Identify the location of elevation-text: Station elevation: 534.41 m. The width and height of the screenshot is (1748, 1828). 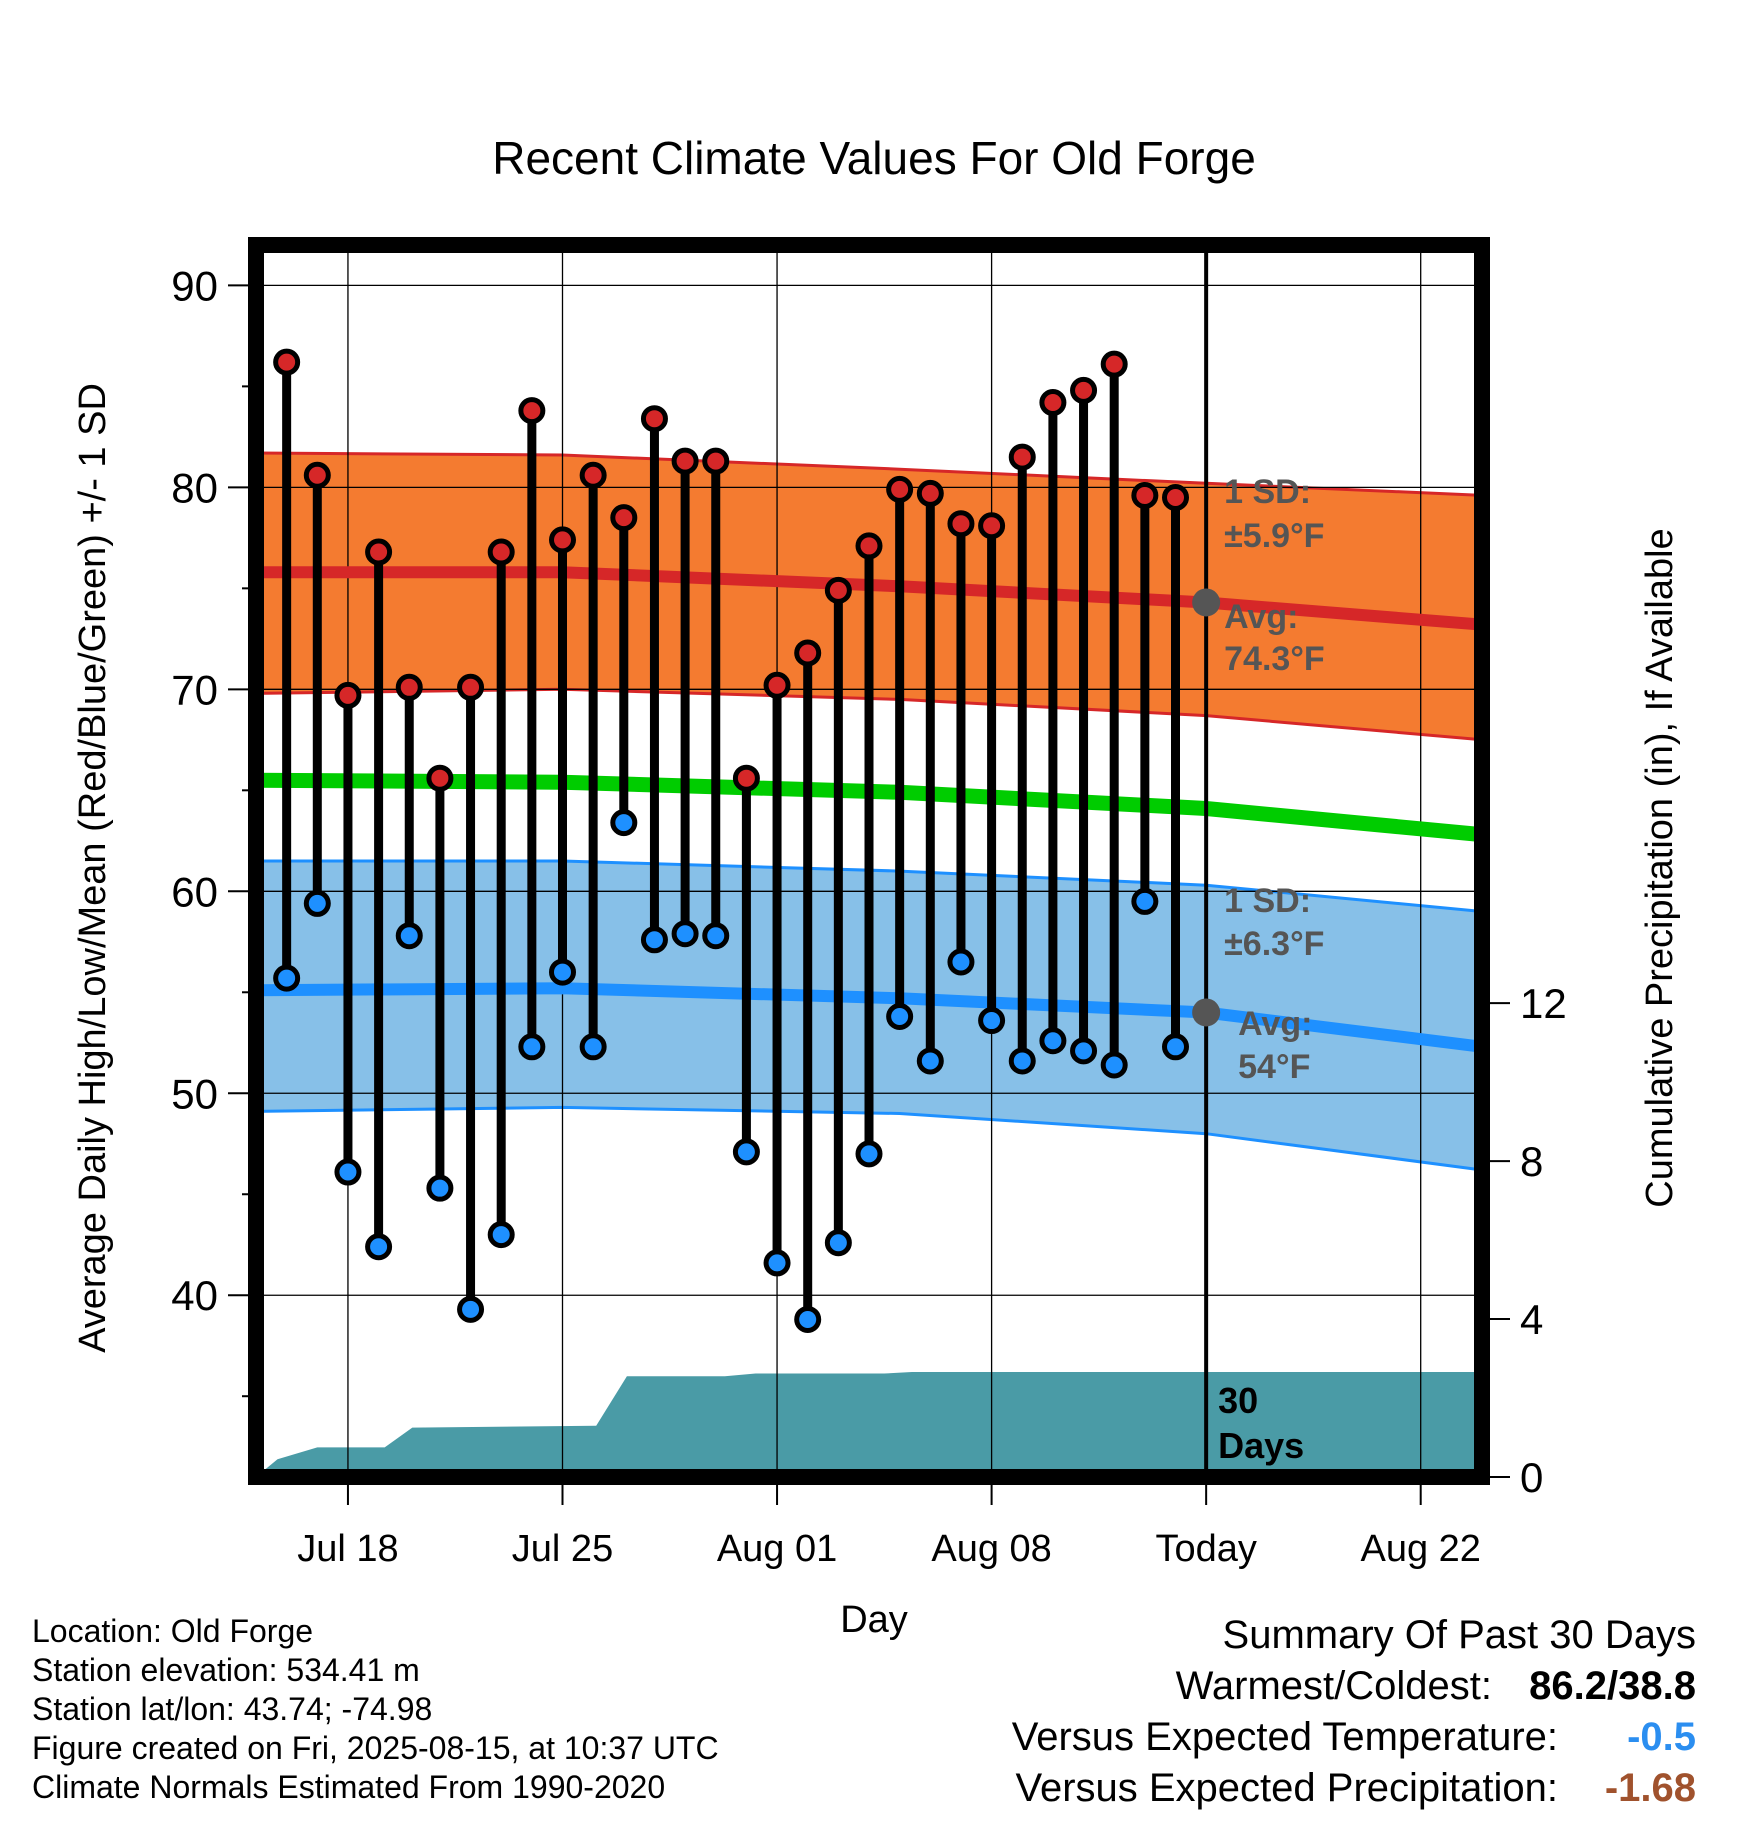
(226, 1670).